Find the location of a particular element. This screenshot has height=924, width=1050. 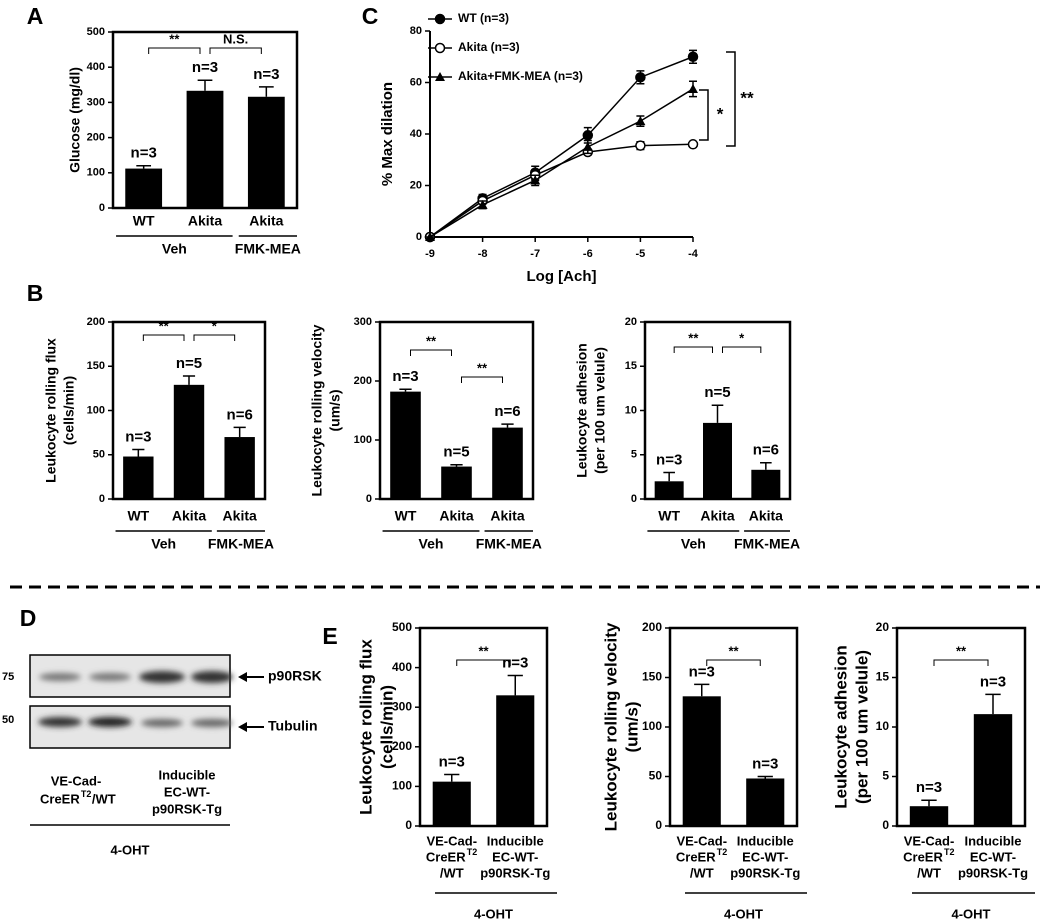

series-line is located at coordinates (561, 163).